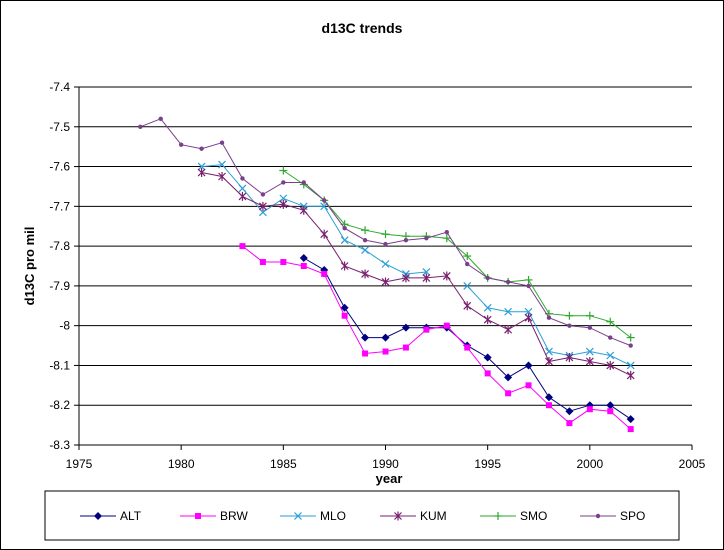  I want to click on x-tick-label: 2000, so click(589, 464).